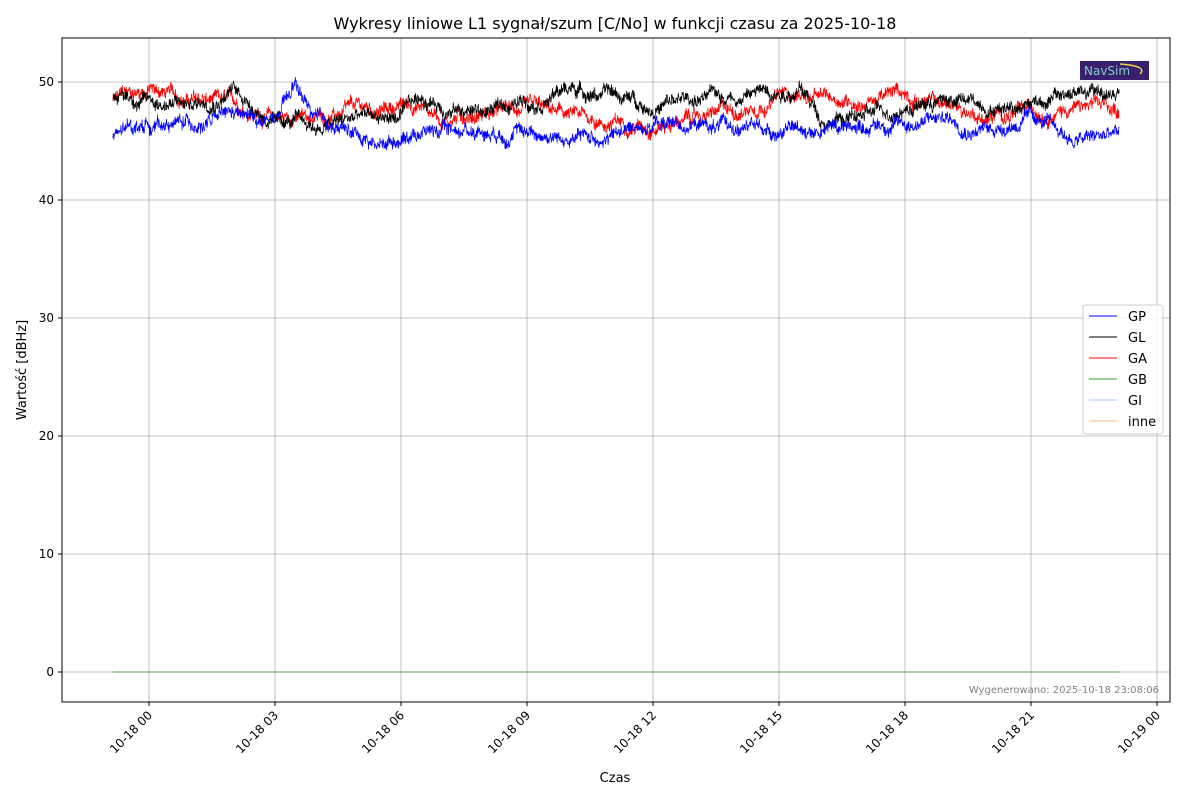 This screenshot has width=1200, height=804. Describe the element at coordinates (1137, 359) in the screenshot. I see `legend-label-ga: GA` at that location.